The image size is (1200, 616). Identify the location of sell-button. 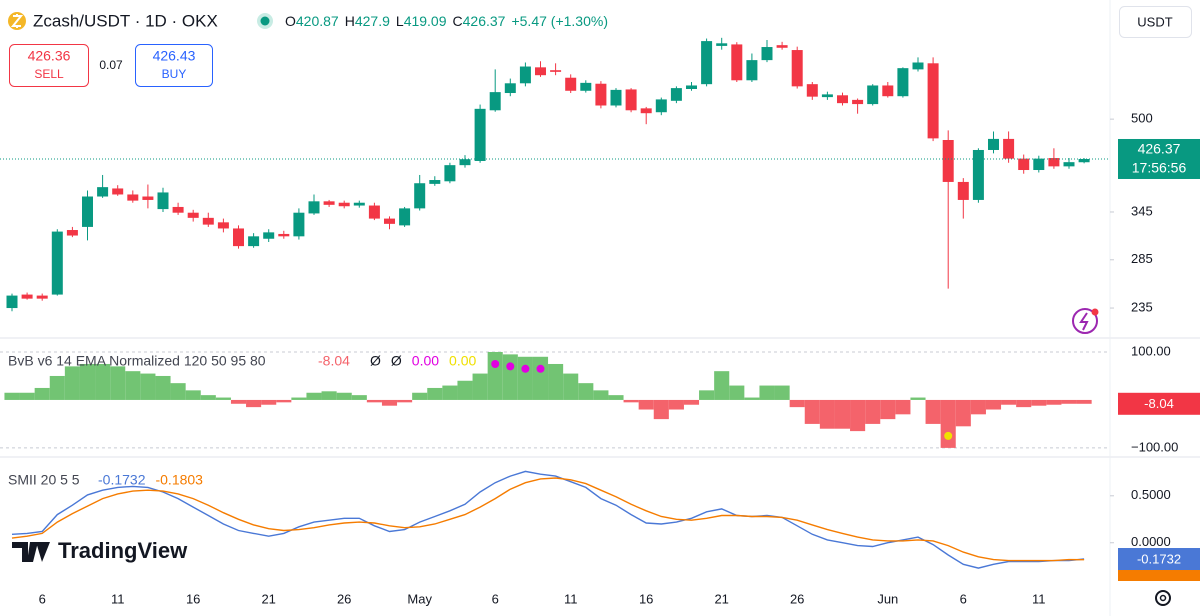
(49, 65).